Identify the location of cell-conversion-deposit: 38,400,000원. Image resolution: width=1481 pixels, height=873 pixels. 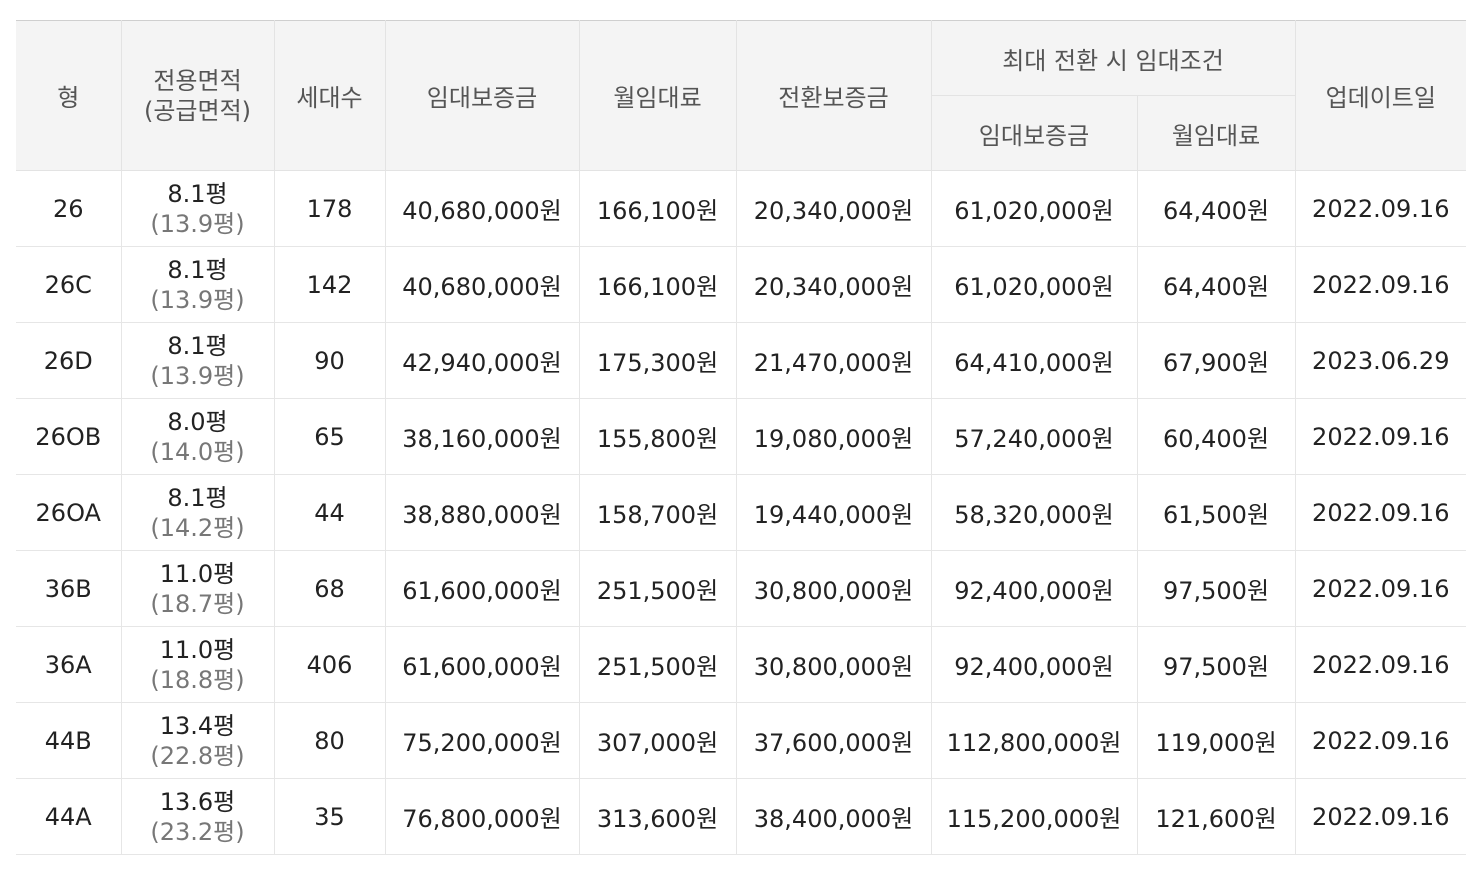
(833, 816).